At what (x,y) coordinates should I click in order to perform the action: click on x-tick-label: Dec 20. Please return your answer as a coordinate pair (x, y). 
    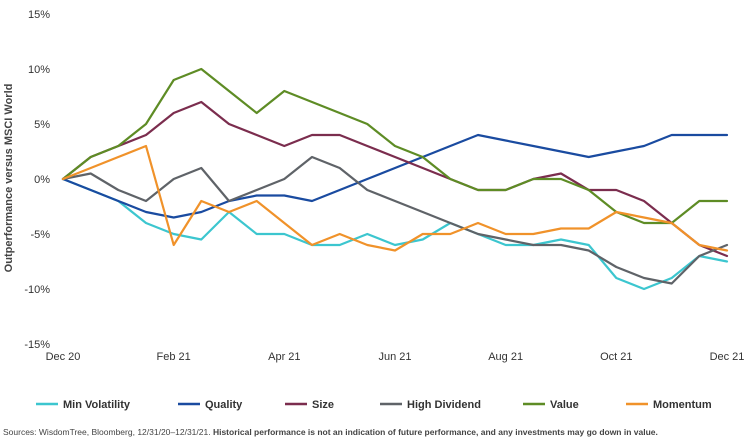
    Looking at the image, I should click on (63, 357).